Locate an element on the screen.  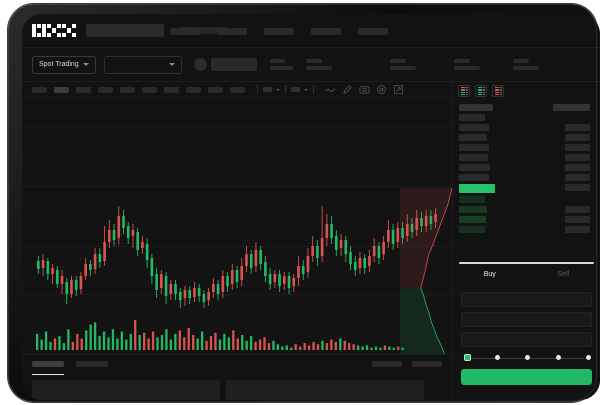
amount-slider is located at coordinates (527, 358).